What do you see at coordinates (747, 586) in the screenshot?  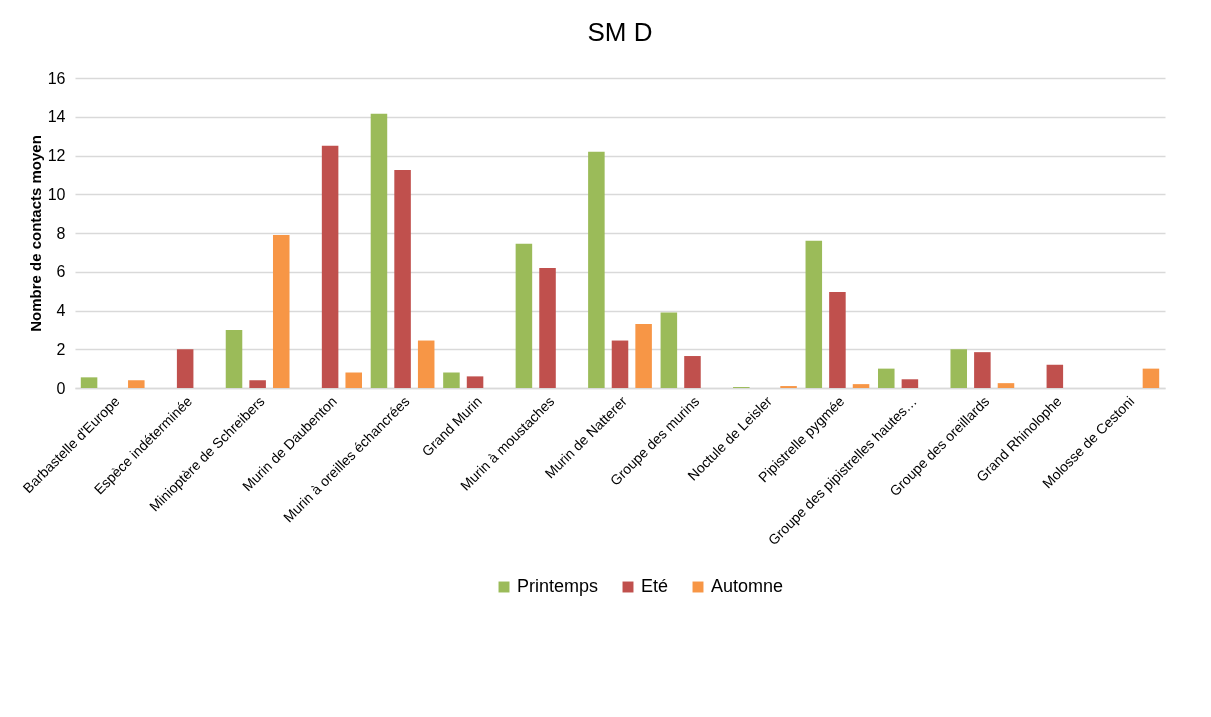 I see `legend-label: Automne` at bounding box center [747, 586].